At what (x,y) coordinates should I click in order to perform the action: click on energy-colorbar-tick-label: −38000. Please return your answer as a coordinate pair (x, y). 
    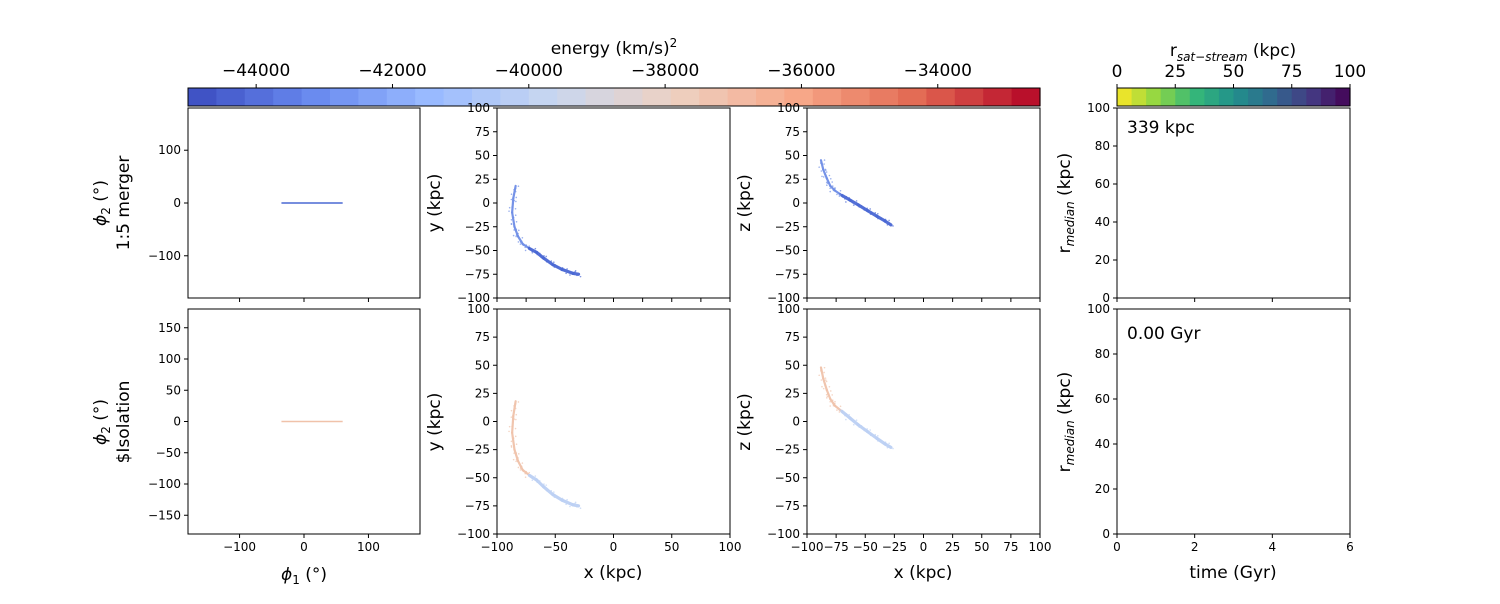
    Looking at the image, I should click on (665, 71).